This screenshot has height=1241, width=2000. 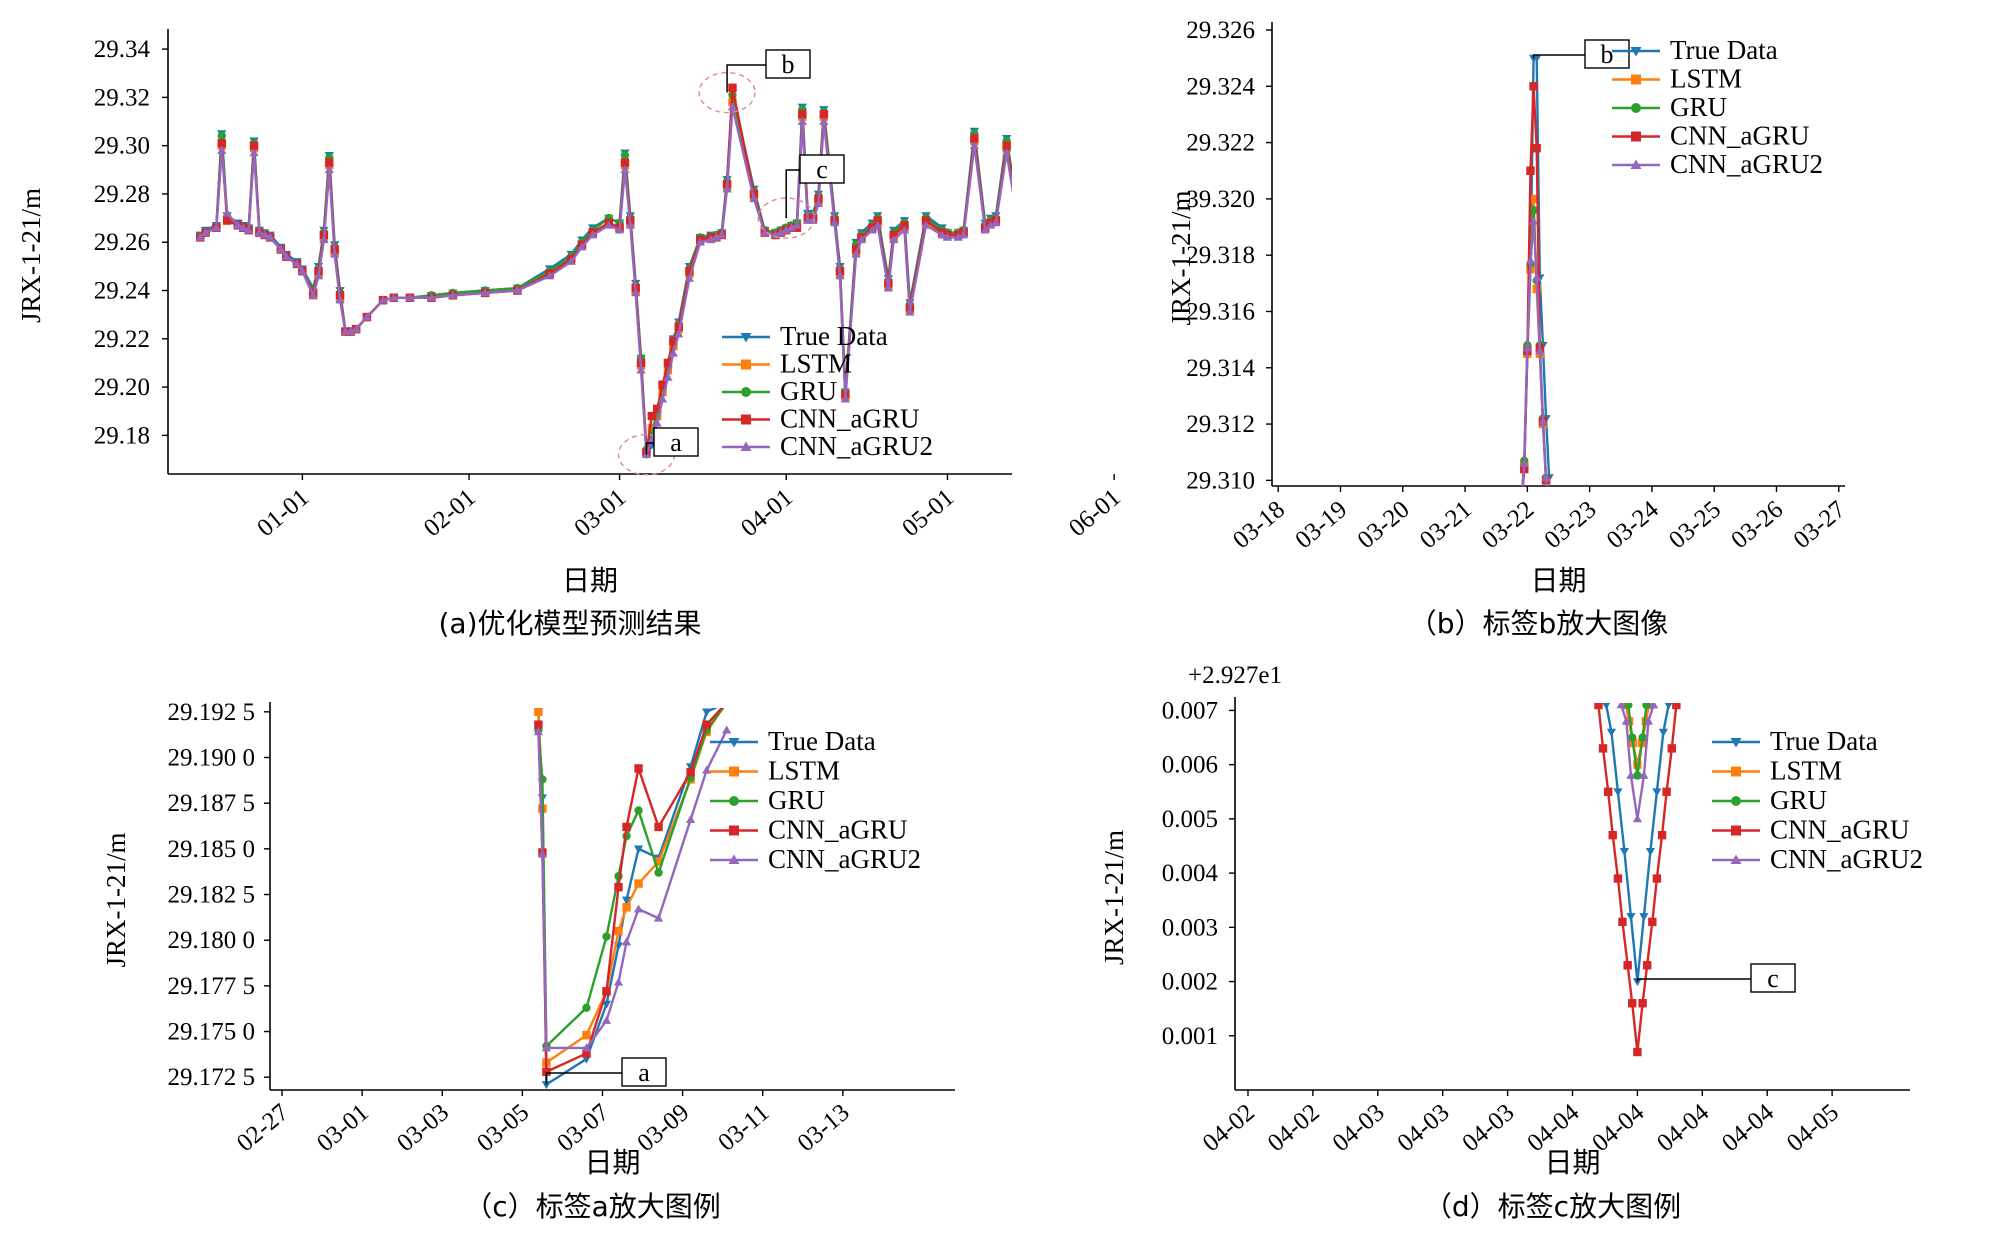 What do you see at coordinates (1220, 424) in the screenshot?
I see `y-tick-label: 29.312` at bounding box center [1220, 424].